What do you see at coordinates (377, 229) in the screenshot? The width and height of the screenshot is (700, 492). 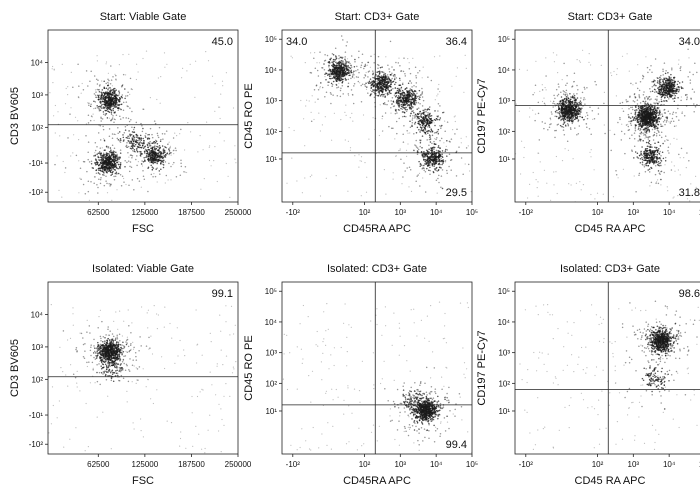 I see `x-axis-label: CD45RA APC` at bounding box center [377, 229].